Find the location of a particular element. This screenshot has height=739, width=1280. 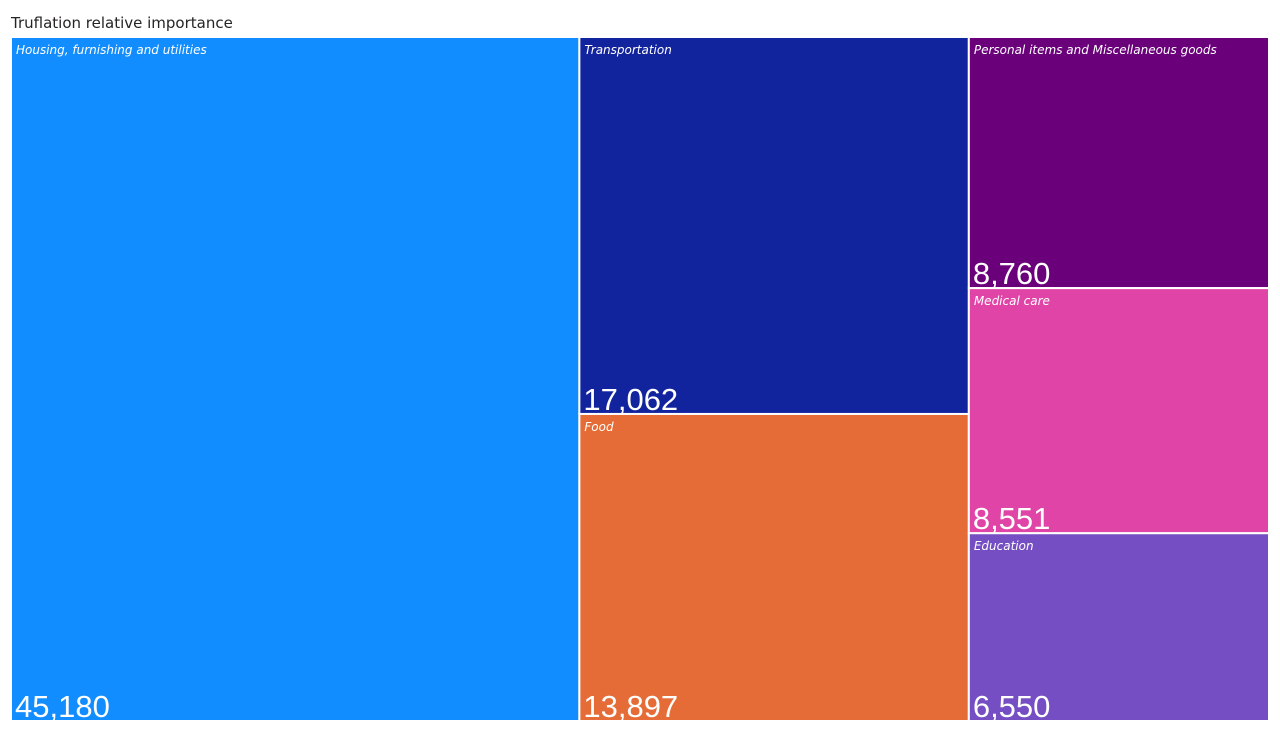

chart-title: Truflation relative importance is located at coordinates (121, 23).